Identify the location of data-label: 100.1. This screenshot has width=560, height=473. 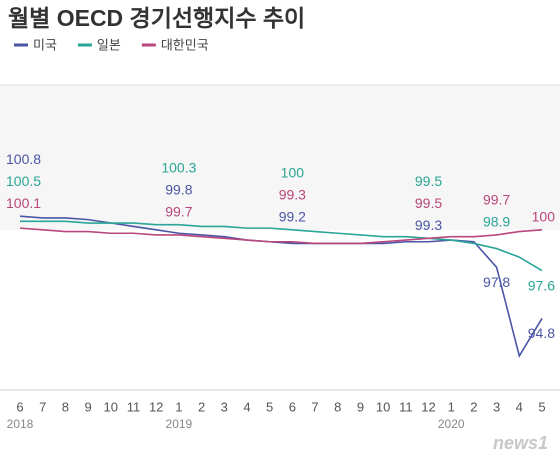
(23, 203).